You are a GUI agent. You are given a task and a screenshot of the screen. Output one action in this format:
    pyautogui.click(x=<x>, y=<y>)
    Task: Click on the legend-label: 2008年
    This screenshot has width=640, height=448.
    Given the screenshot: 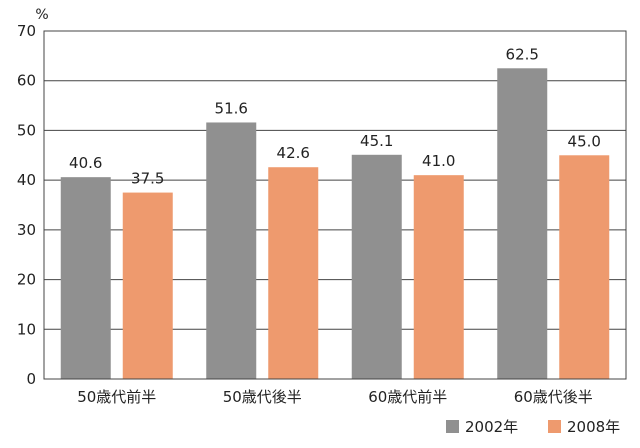 What is the action you would take?
    pyautogui.click(x=593, y=427)
    